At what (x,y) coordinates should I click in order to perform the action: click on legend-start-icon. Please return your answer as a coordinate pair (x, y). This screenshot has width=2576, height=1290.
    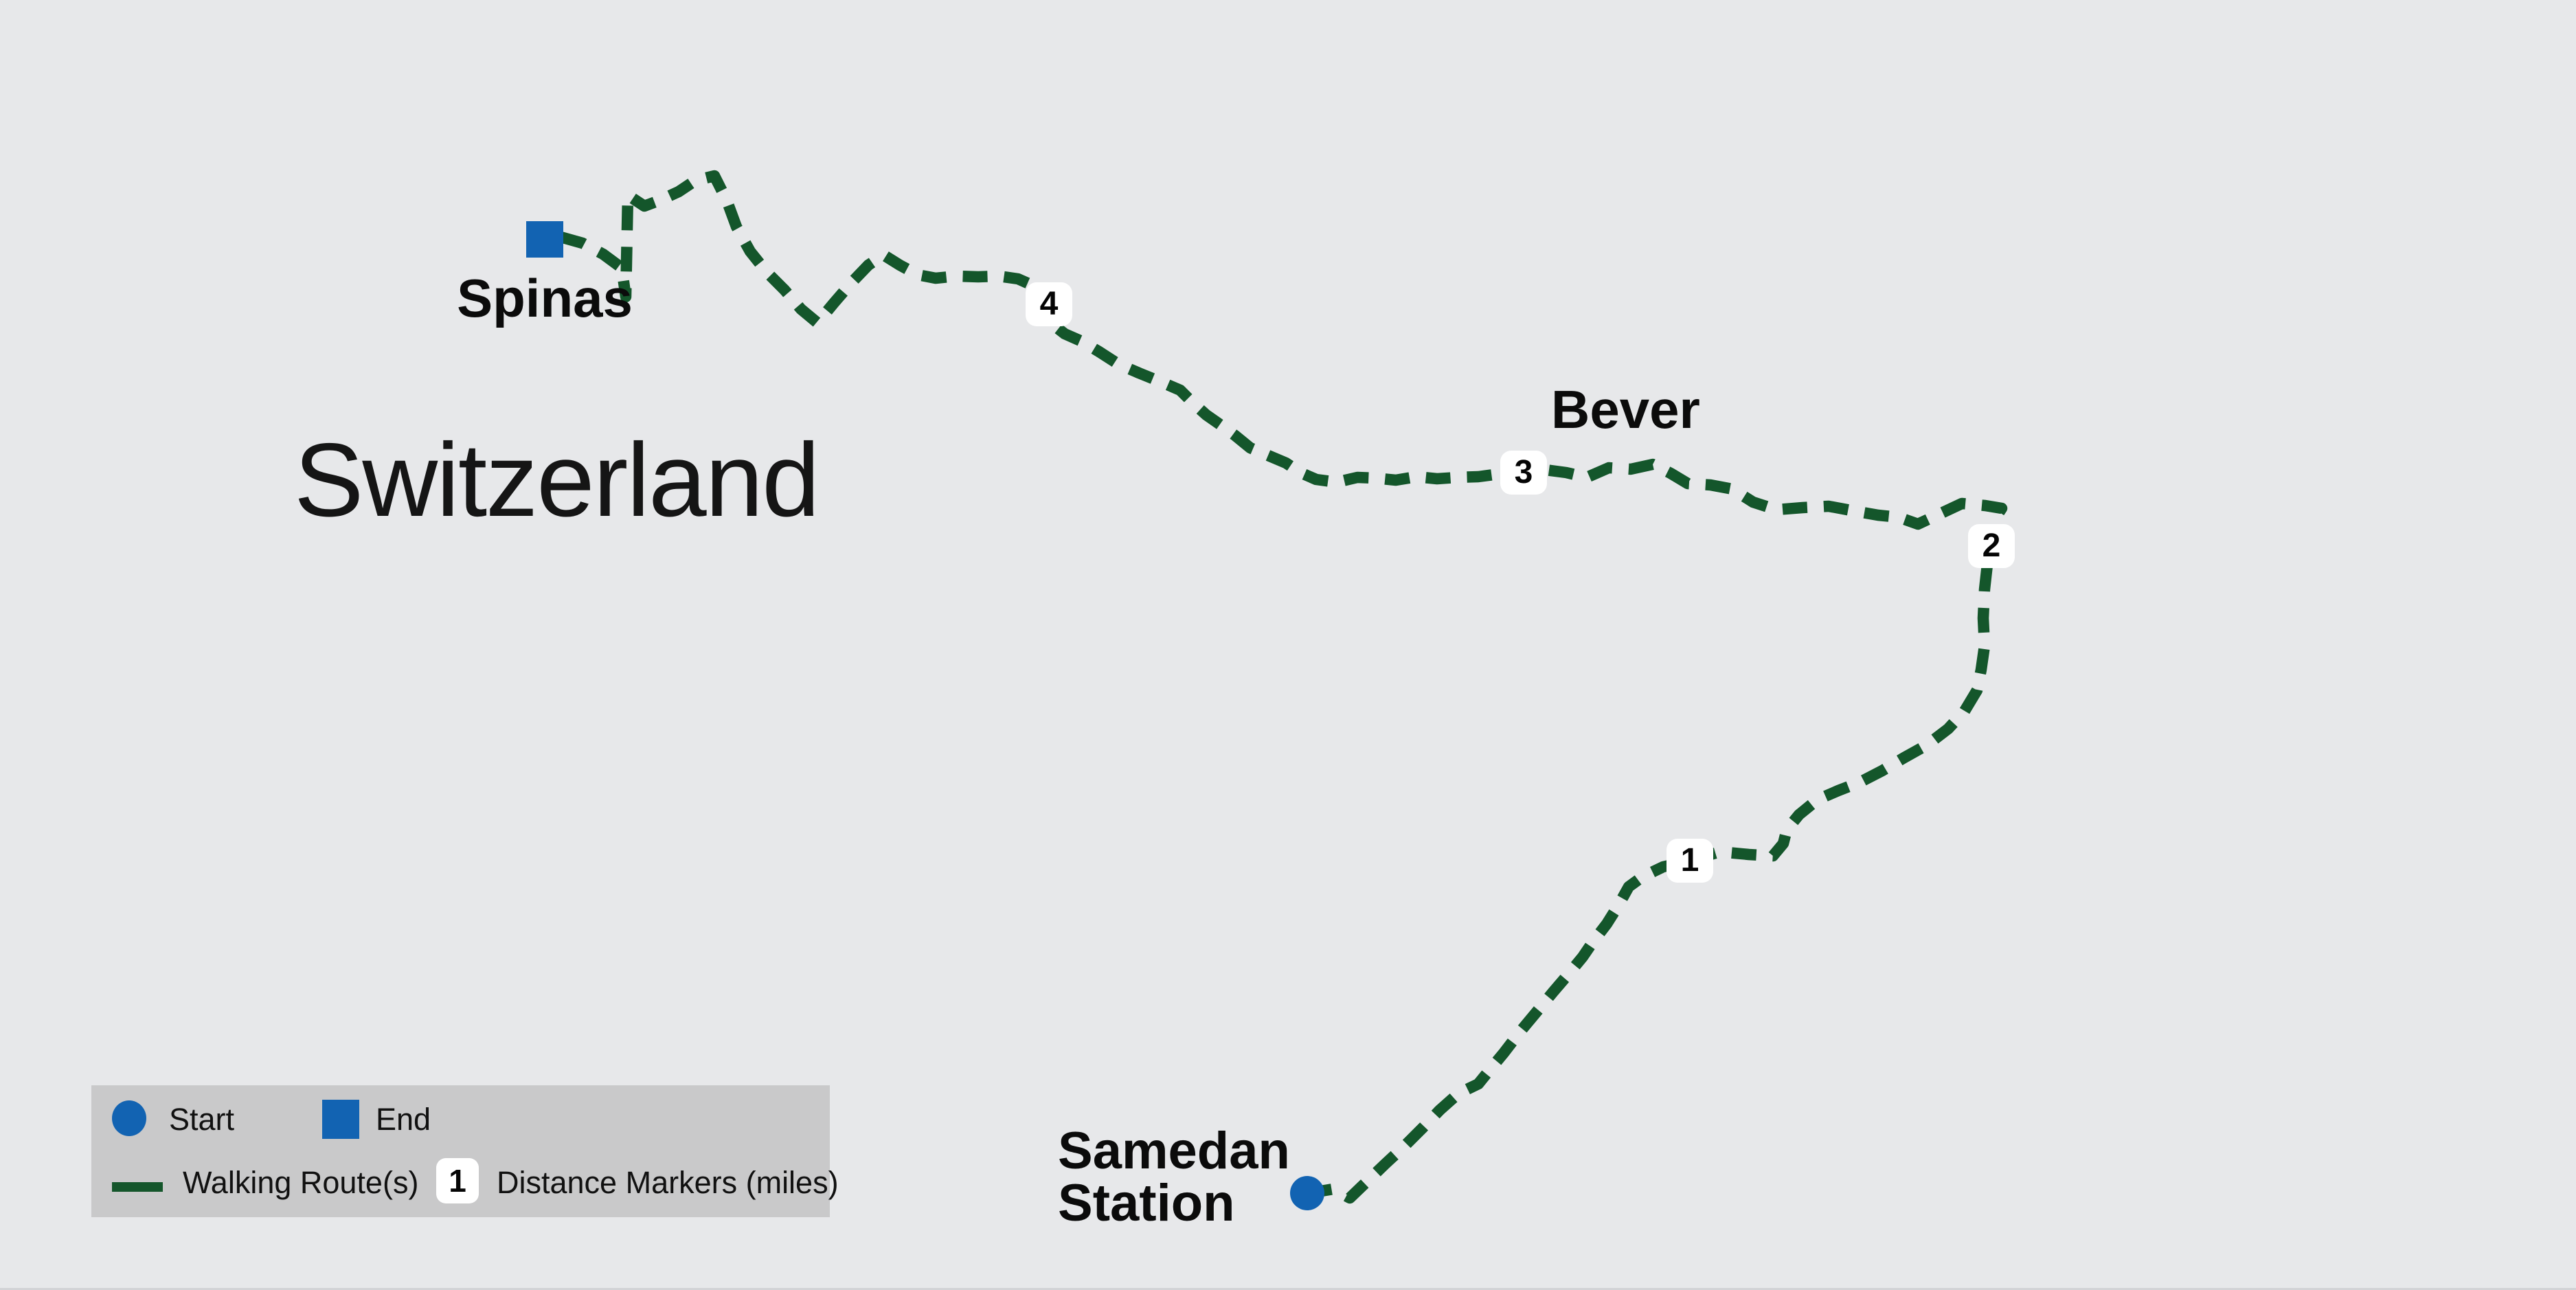
    Looking at the image, I should click on (129, 1118).